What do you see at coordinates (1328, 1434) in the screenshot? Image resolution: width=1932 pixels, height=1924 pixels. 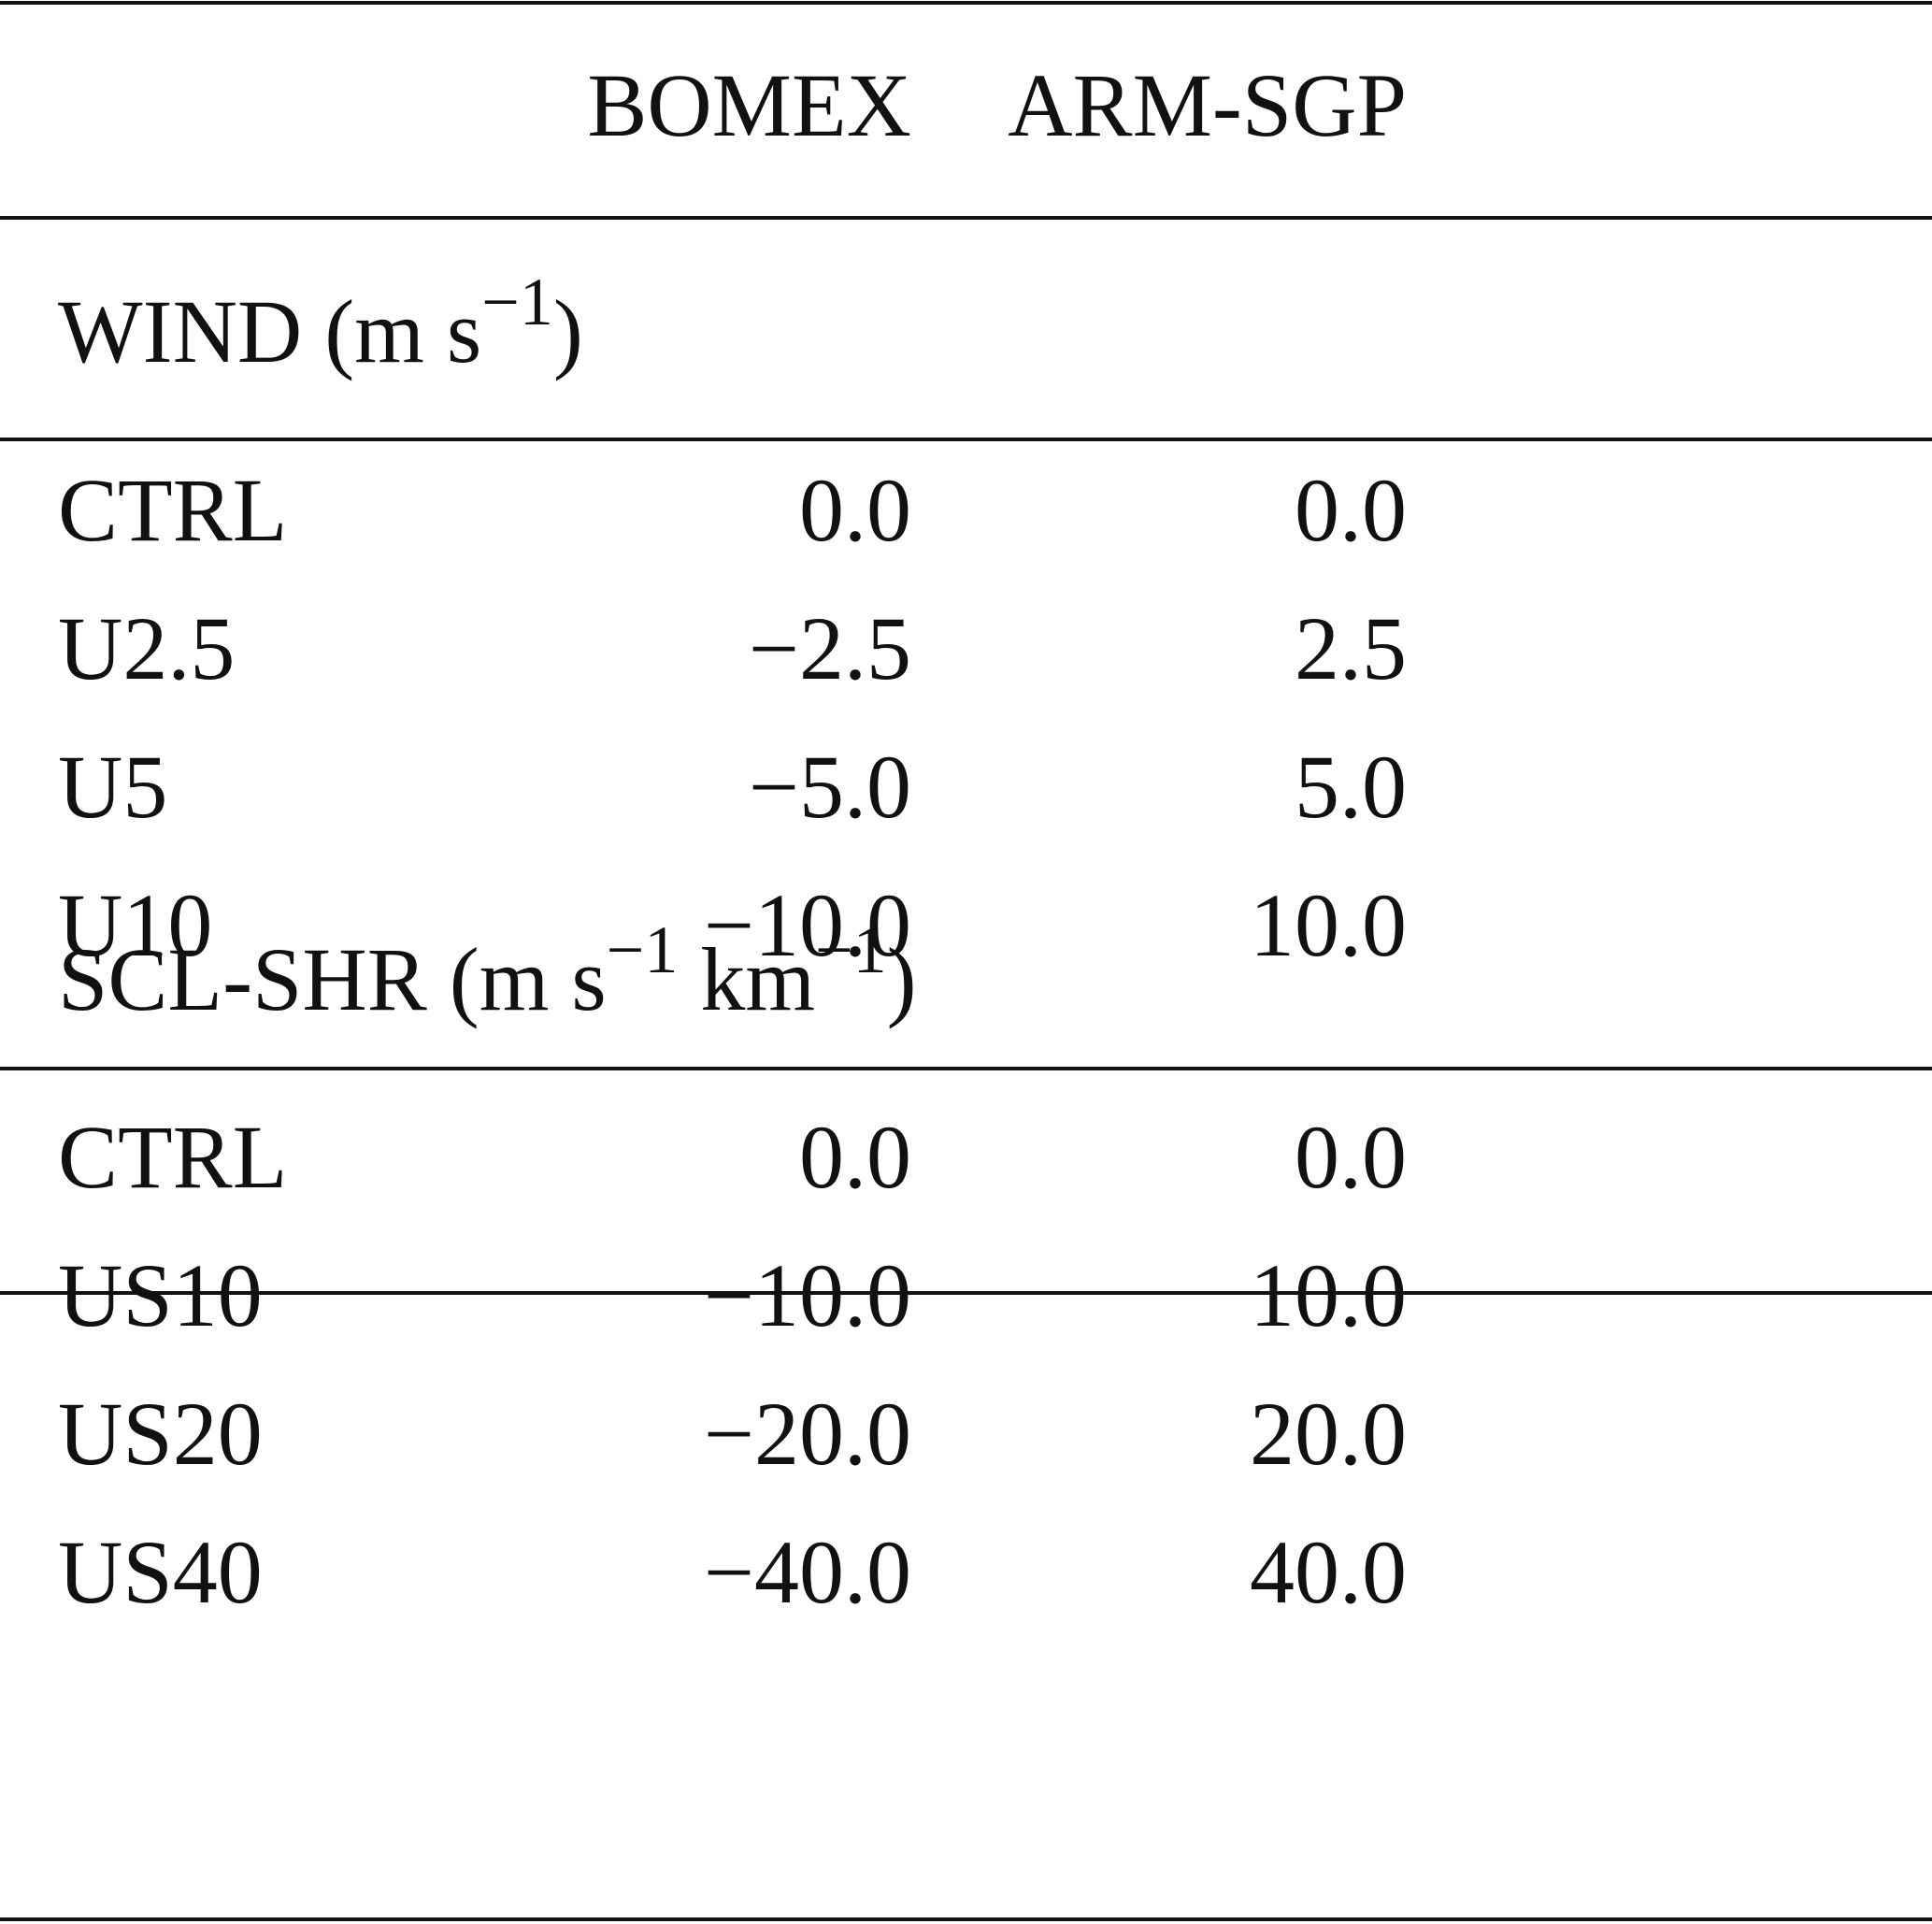 I see `cell-value: 20.0` at bounding box center [1328, 1434].